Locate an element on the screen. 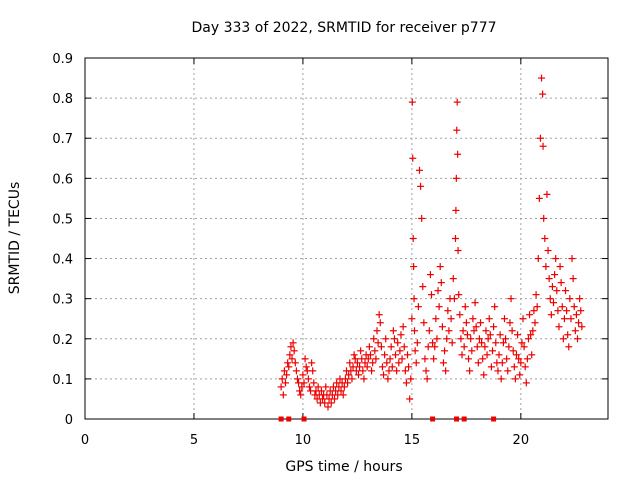  y-tick-label: 0.6 is located at coordinates (62, 179).